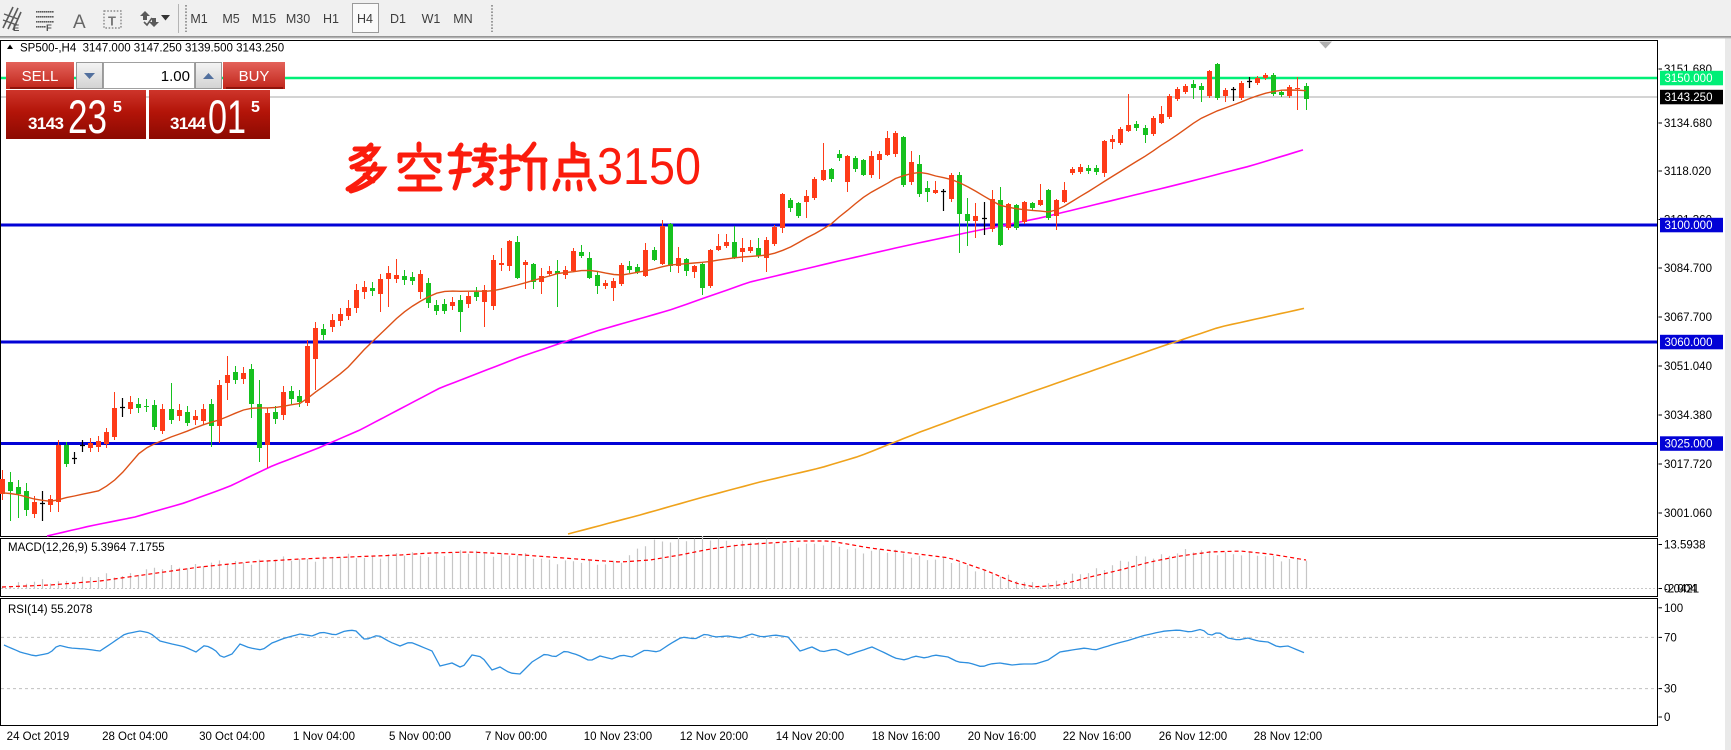 This screenshot has width=1731, height=750. What do you see at coordinates (1688, 269) in the screenshot?
I see `svg-text: 3084.700` at bounding box center [1688, 269].